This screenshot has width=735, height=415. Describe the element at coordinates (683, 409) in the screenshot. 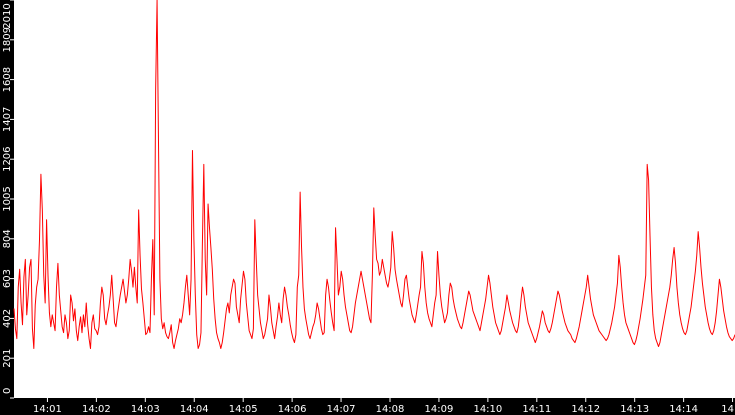

I see `x-tick-label: 14:14` at that location.